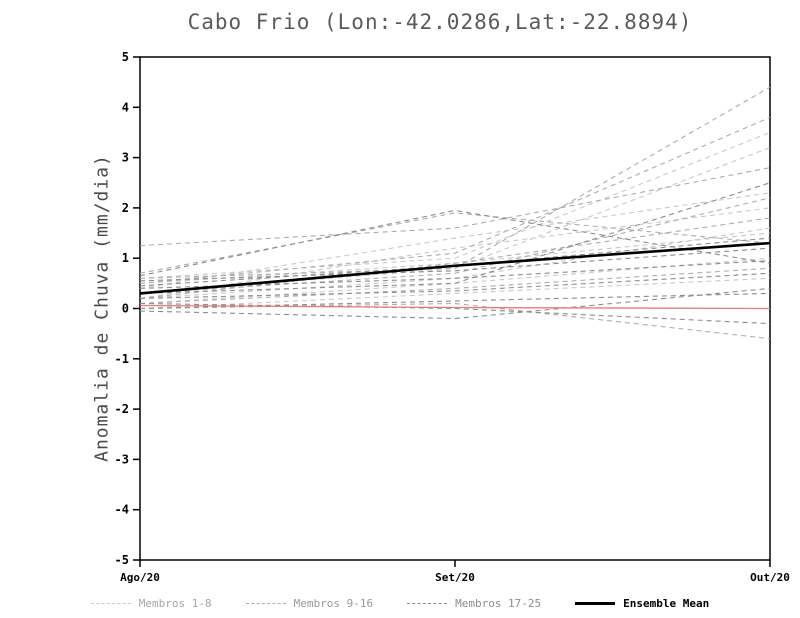 Image resolution: width=800 pixels, height=618 pixels. What do you see at coordinates (595, 603) in the screenshot?
I see `legend-solid-line-sample` at bounding box center [595, 603].